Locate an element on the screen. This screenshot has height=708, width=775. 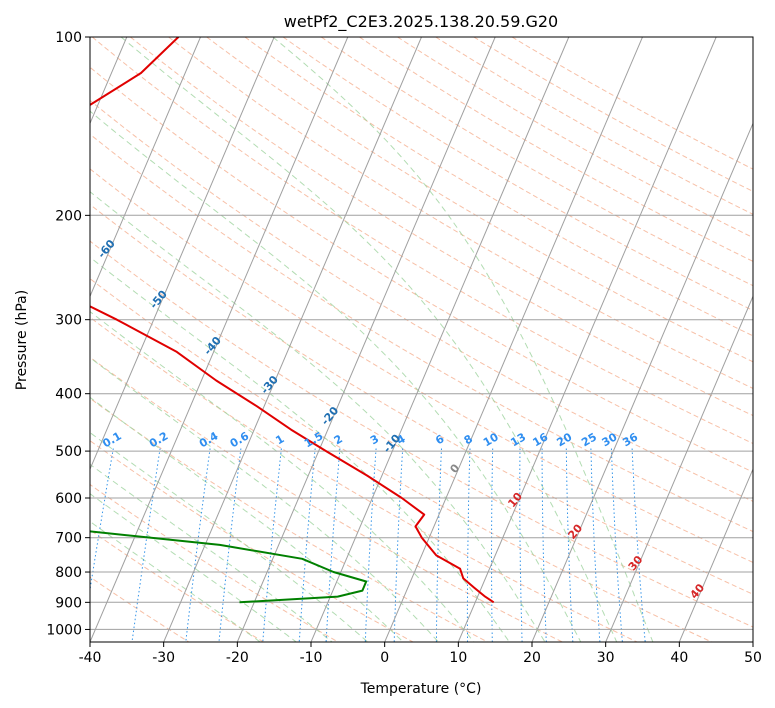
y-tick-label: 1000 is located at coordinates (64, 630).